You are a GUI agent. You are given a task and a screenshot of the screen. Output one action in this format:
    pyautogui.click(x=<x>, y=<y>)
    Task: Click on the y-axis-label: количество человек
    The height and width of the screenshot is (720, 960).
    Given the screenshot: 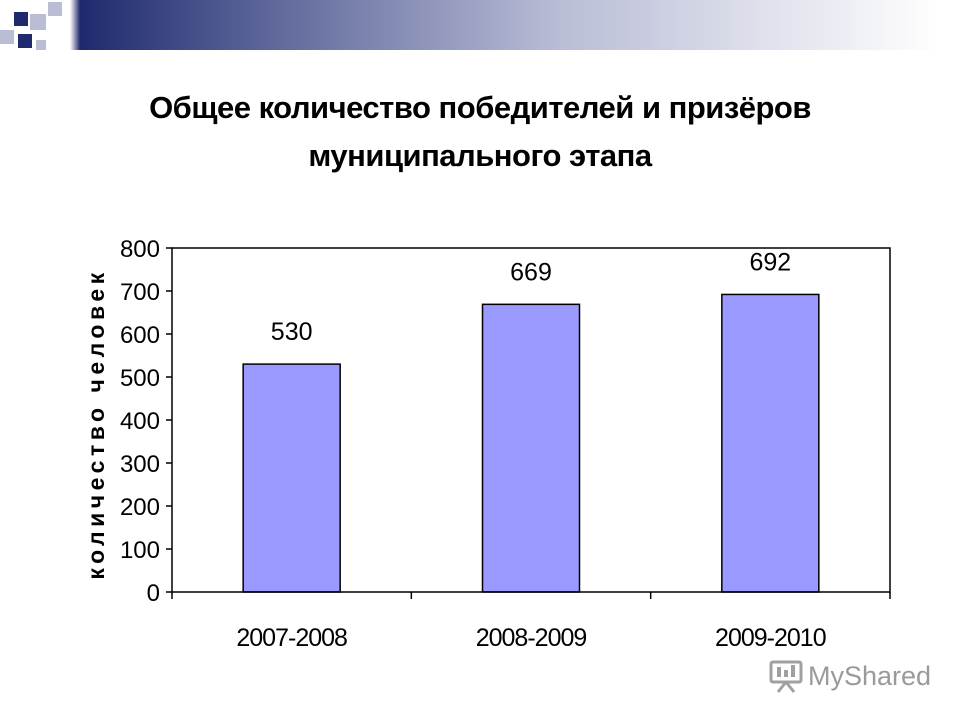 What is the action you would take?
    pyautogui.click(x=96, y=423)
    